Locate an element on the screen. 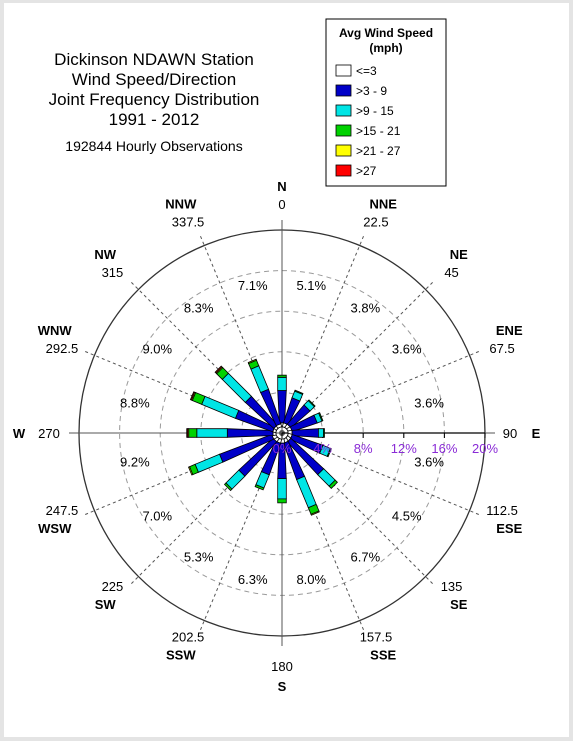  direction-name-S: S is located at coordinates (282, 686).